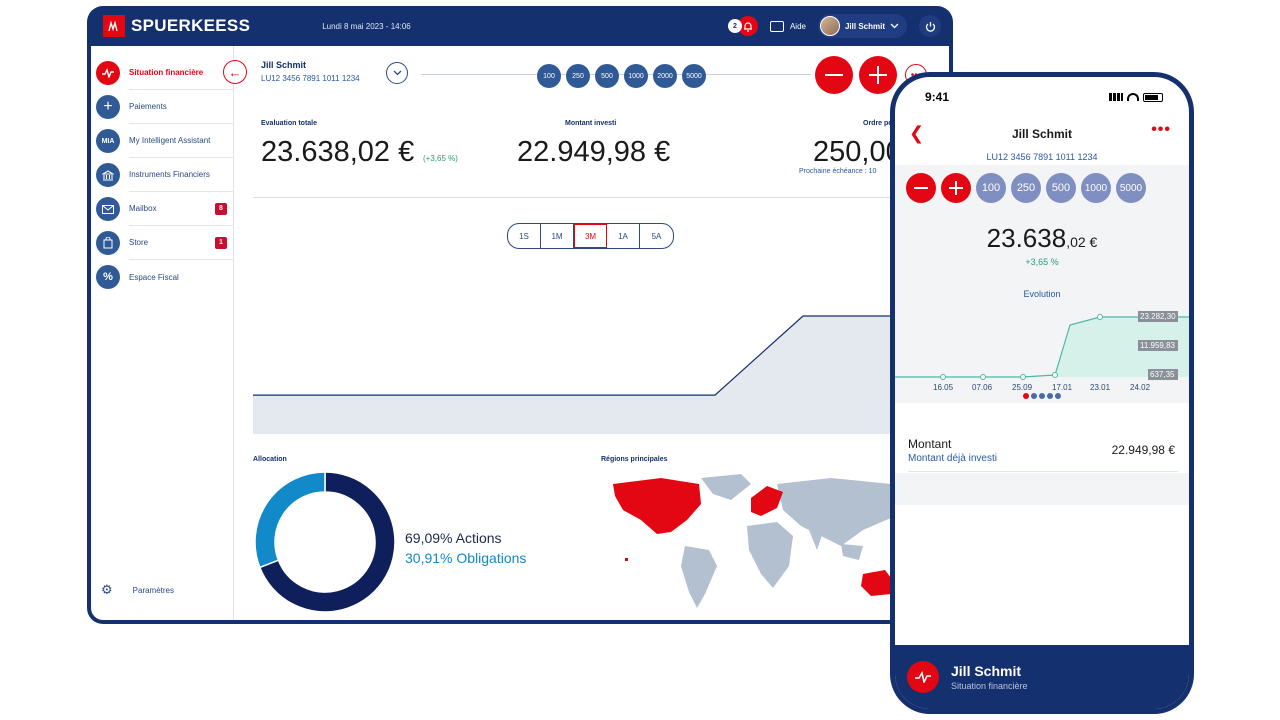 The image size is (1280, 720). Describe the element at coordinates (657, 506) in the screenshot. I see `map-north-america` at that location.